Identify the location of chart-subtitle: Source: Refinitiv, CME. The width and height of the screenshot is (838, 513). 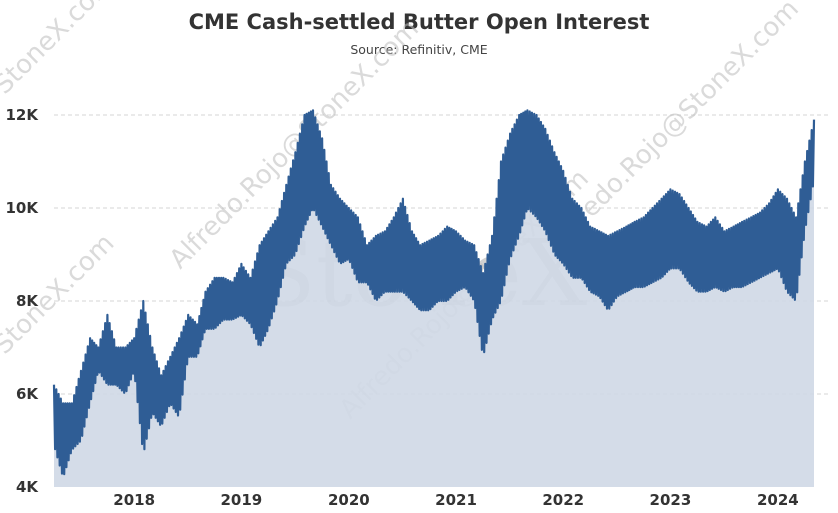
(419, 49).